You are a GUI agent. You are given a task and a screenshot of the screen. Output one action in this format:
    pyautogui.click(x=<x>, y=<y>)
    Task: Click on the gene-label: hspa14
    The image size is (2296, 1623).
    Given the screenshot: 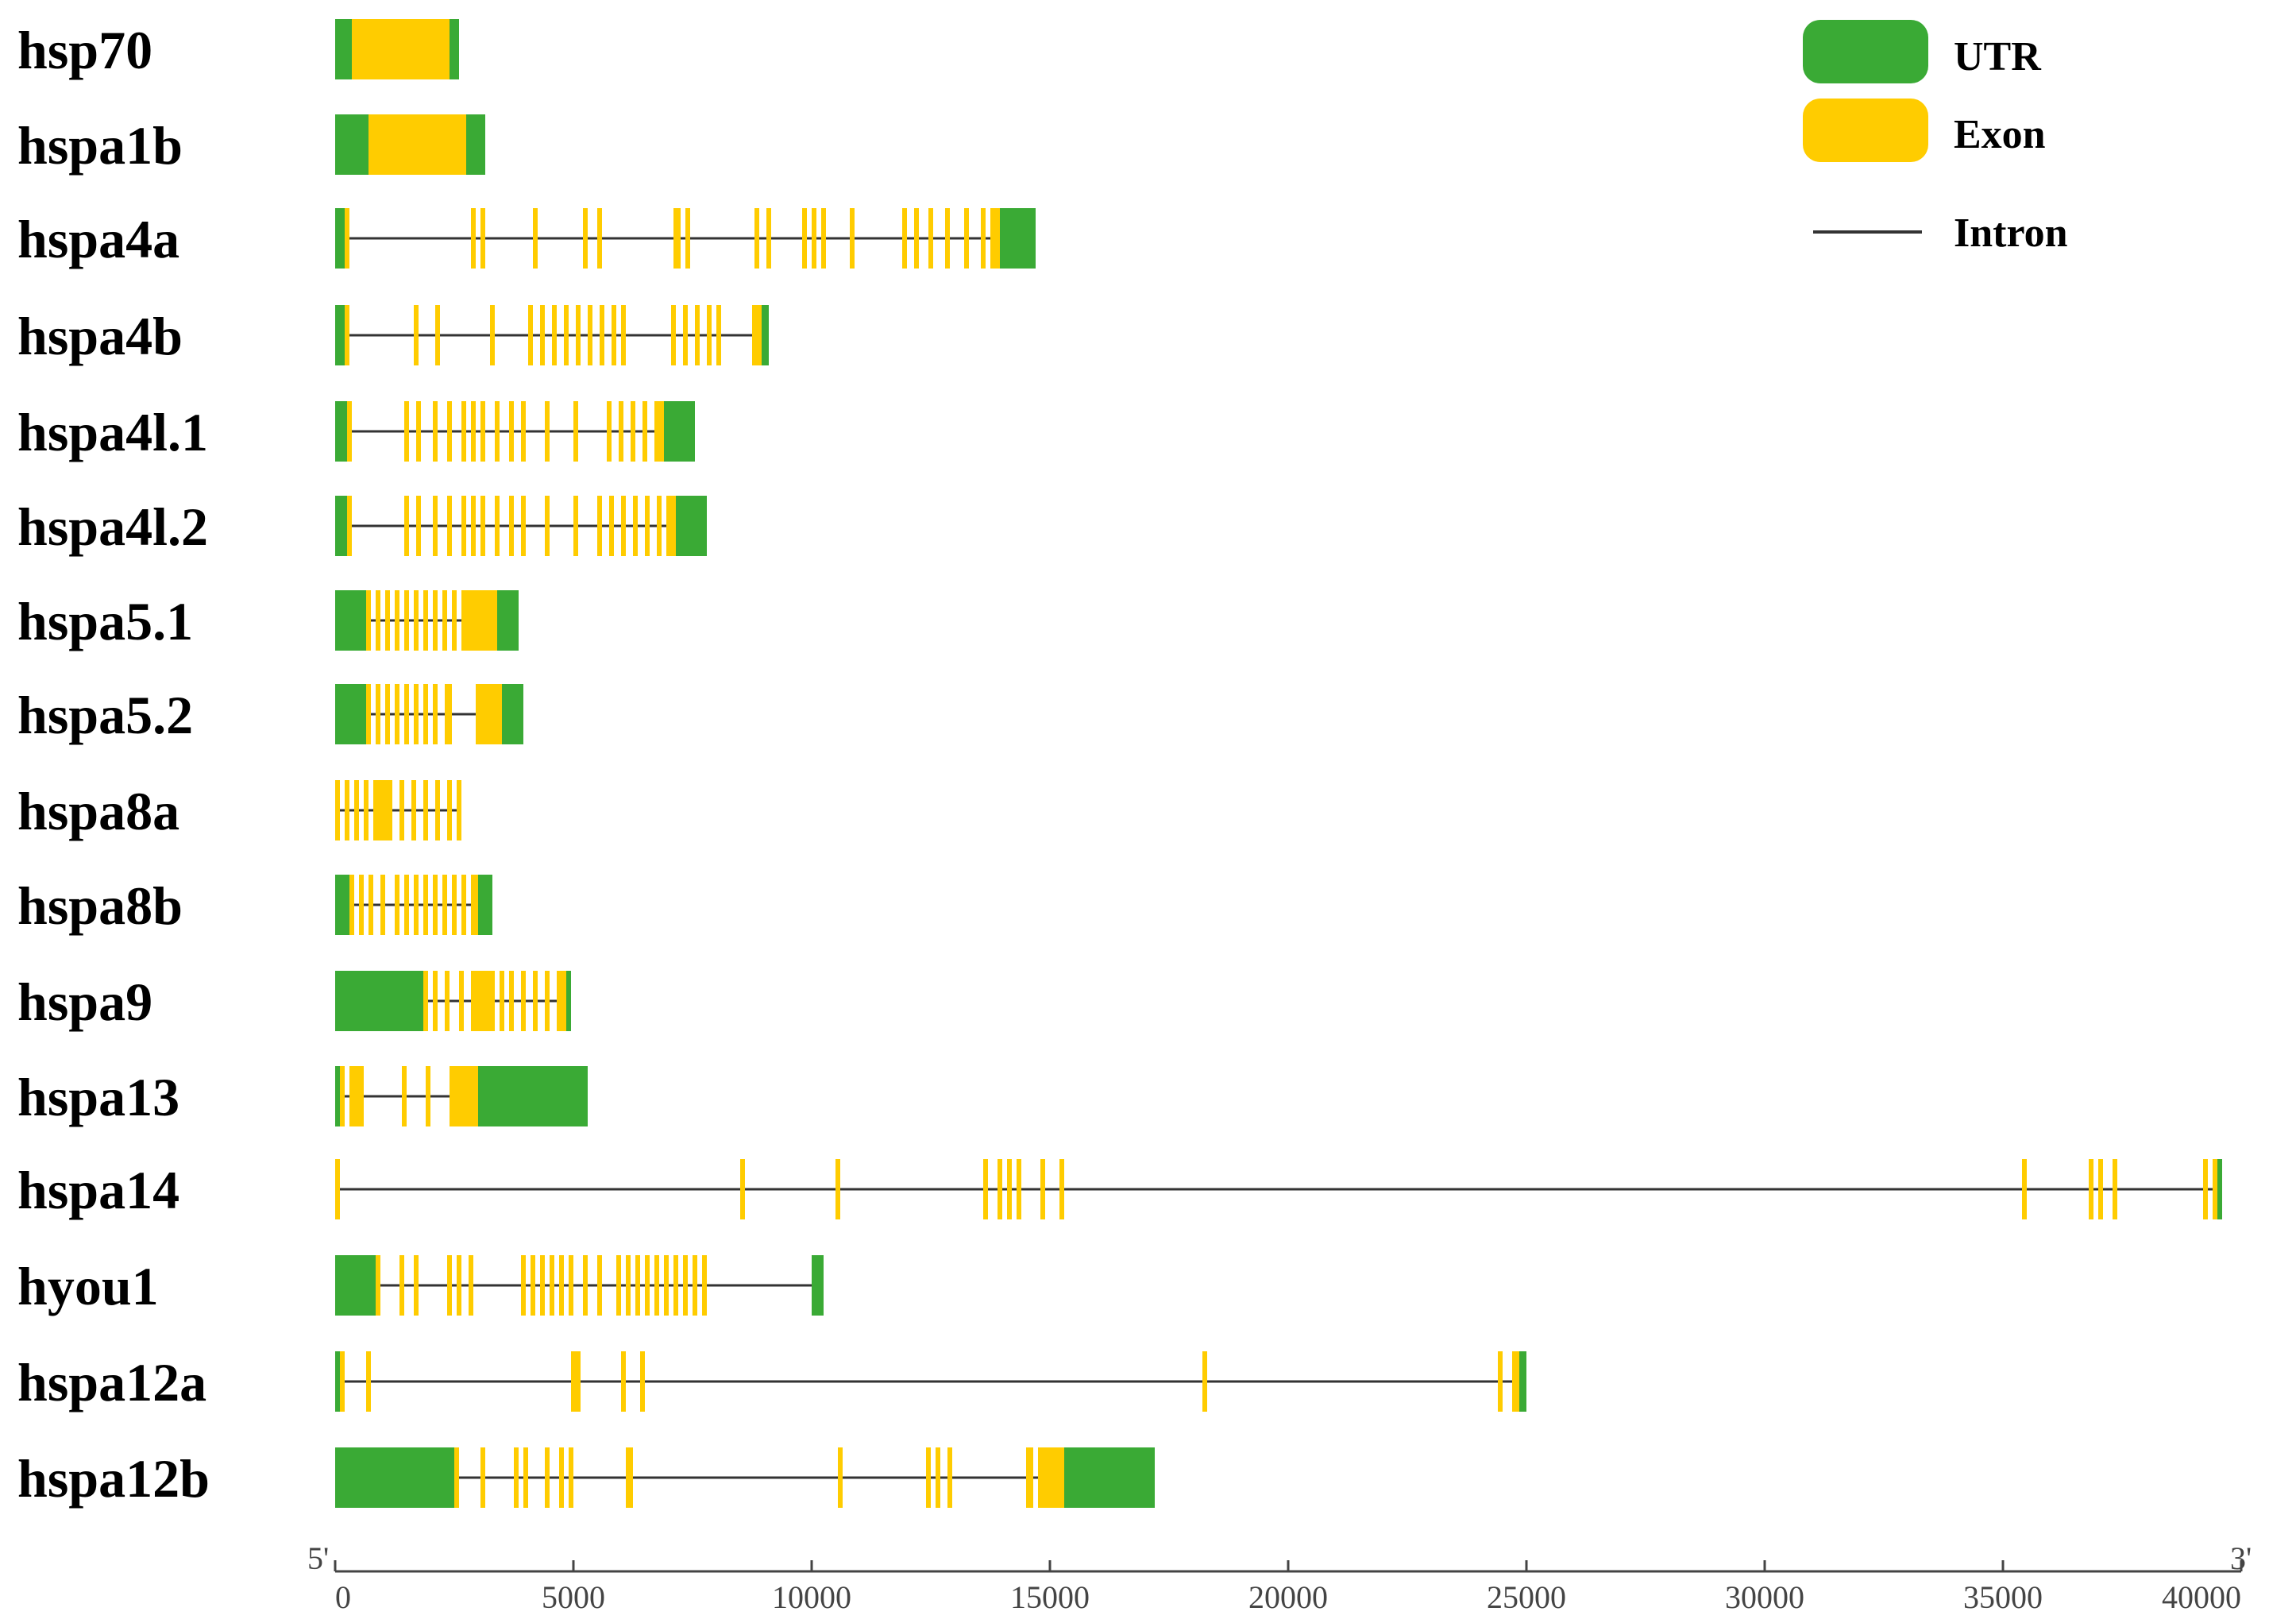 What is the action you would take?
    pyautogui.click(x=98, y=1190)
    